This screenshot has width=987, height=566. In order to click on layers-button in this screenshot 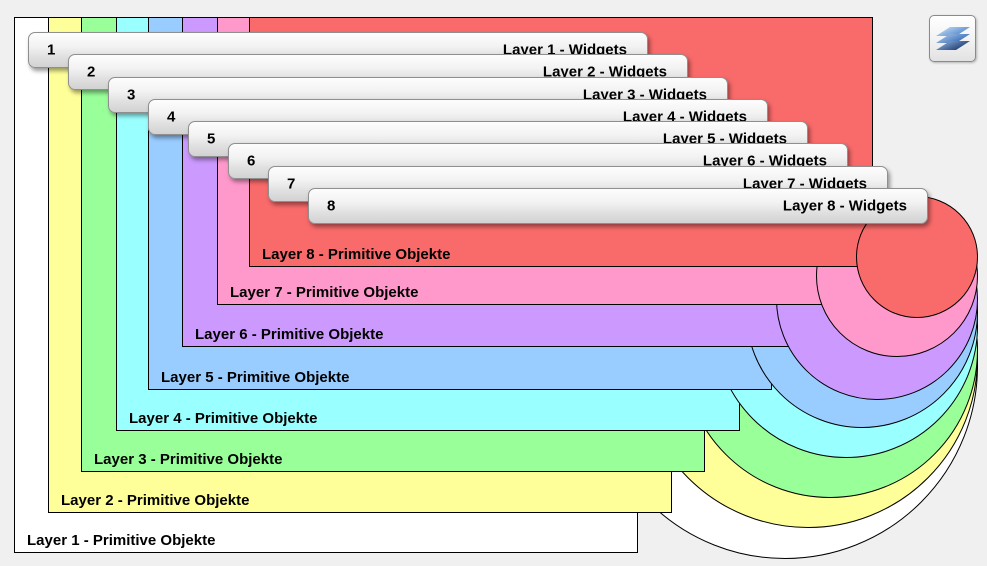, I will do `click(952, 38)`.